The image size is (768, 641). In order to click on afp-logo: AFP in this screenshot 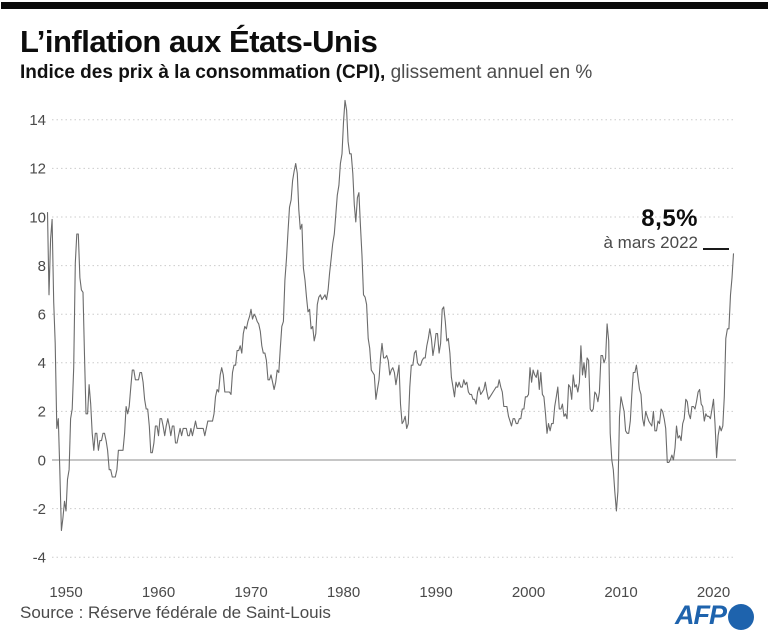, I will do `click(714, 615)`.